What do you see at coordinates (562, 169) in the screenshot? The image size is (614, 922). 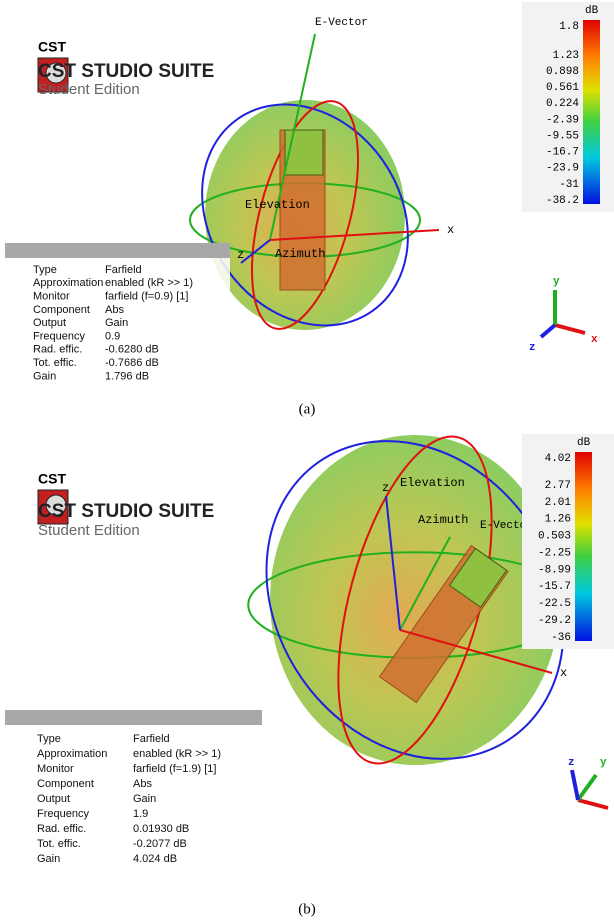 I see `colorbar-tick-label: -23.9` at bounding box center [562, 169].